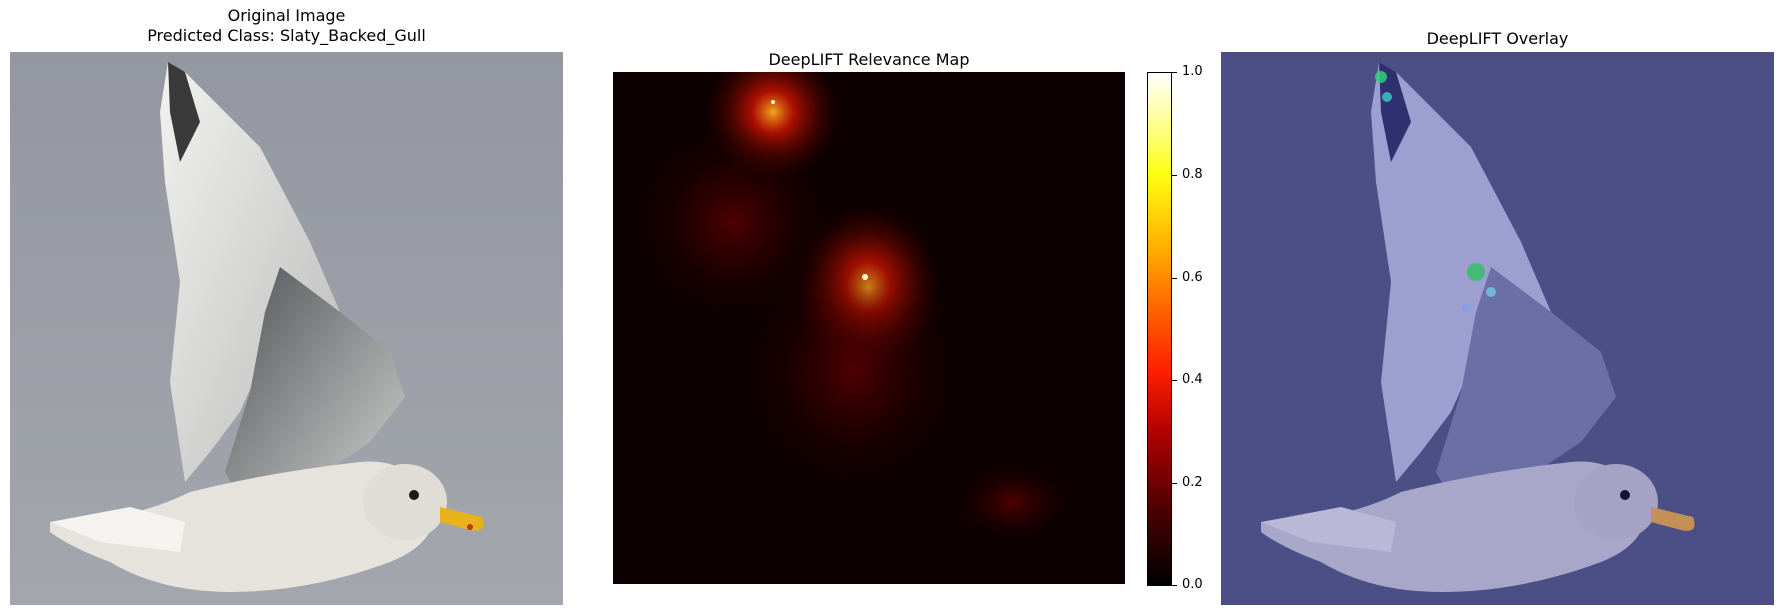  What do you see at coordinates (1192, 277) in the screenshot?
I see `colorbar-tick-0.6: 0.6` at bounding box center [1192, 277].